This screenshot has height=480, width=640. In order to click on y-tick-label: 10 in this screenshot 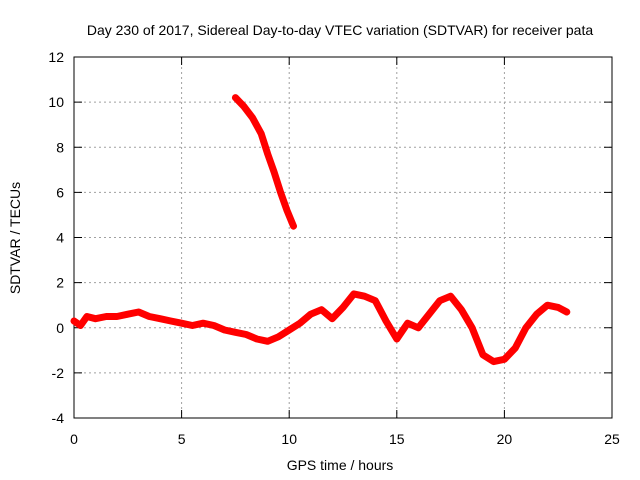, I will do `click(56, 102)`.